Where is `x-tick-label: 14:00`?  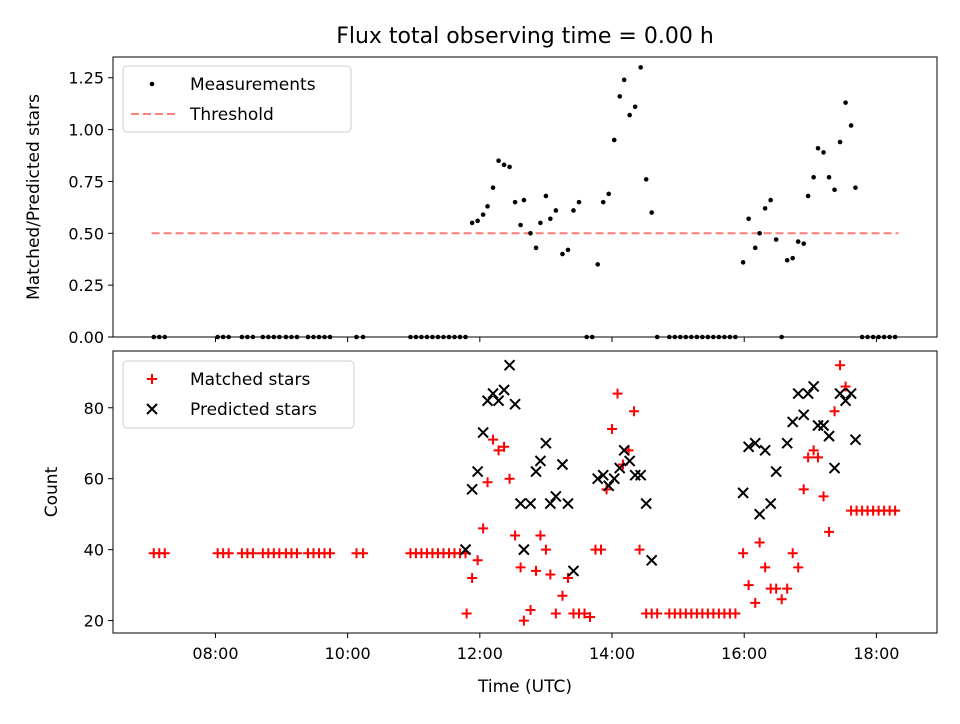
x-tick-label: 14:00 is located at coordinates (612, 653).